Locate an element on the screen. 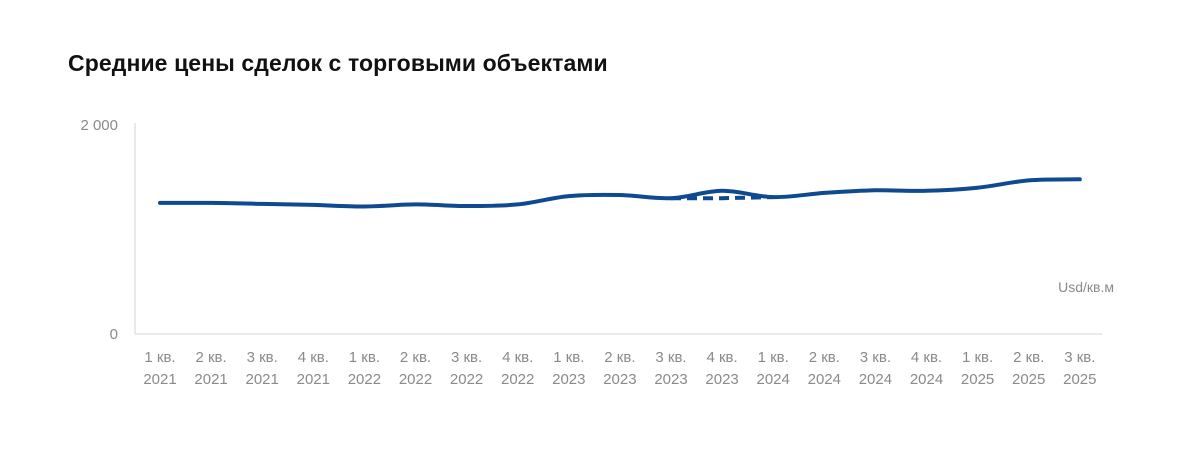 This screenshot has height=449, width=1197. series-line-dashed is located at coordinates (722, 198).